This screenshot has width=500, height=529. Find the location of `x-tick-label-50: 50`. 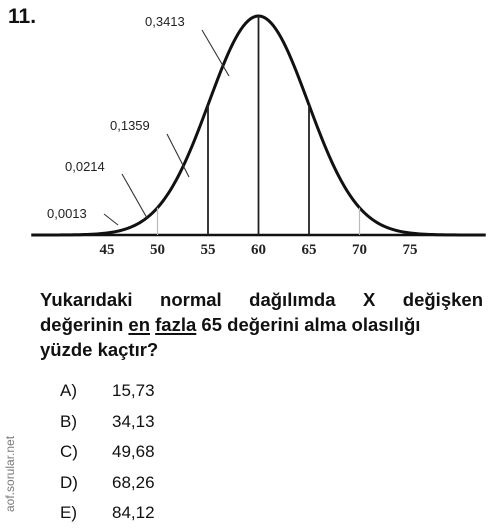

x-tick-label-50: 50 is located at coordinates (157, 250).